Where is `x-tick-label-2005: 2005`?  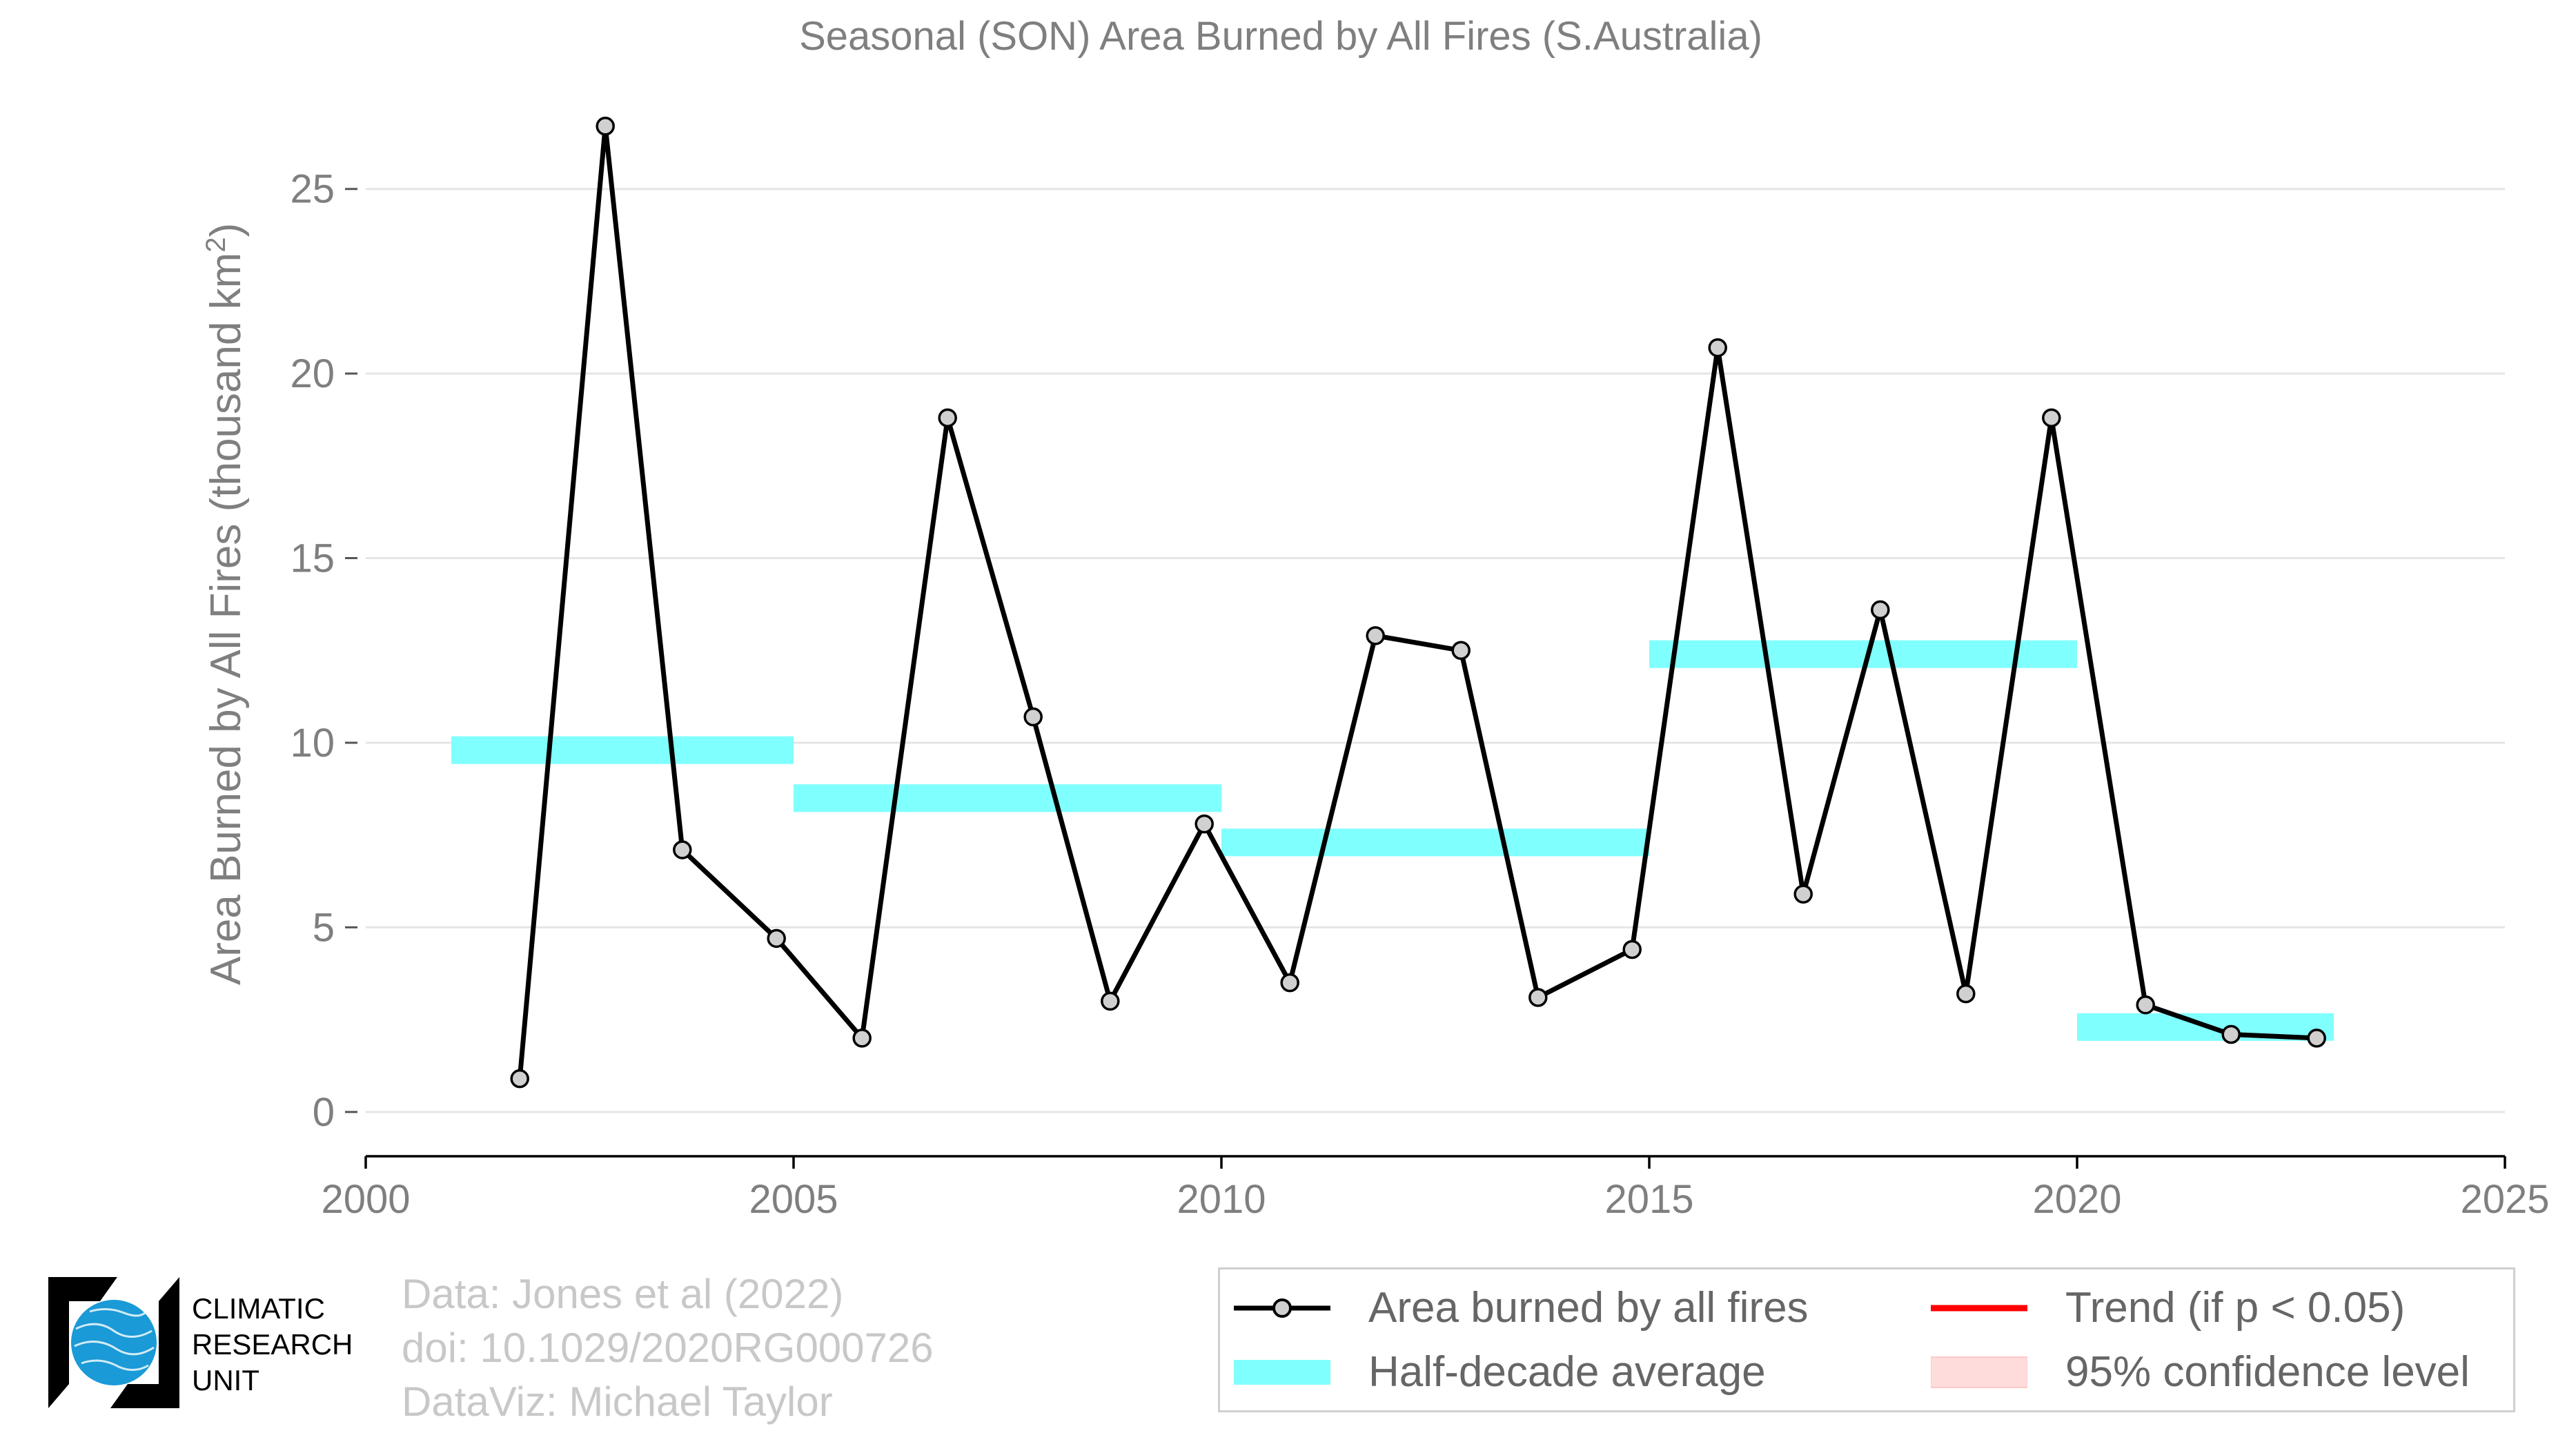 x-tick-label-2005: 2005 is located at coordinates (793, 1199).